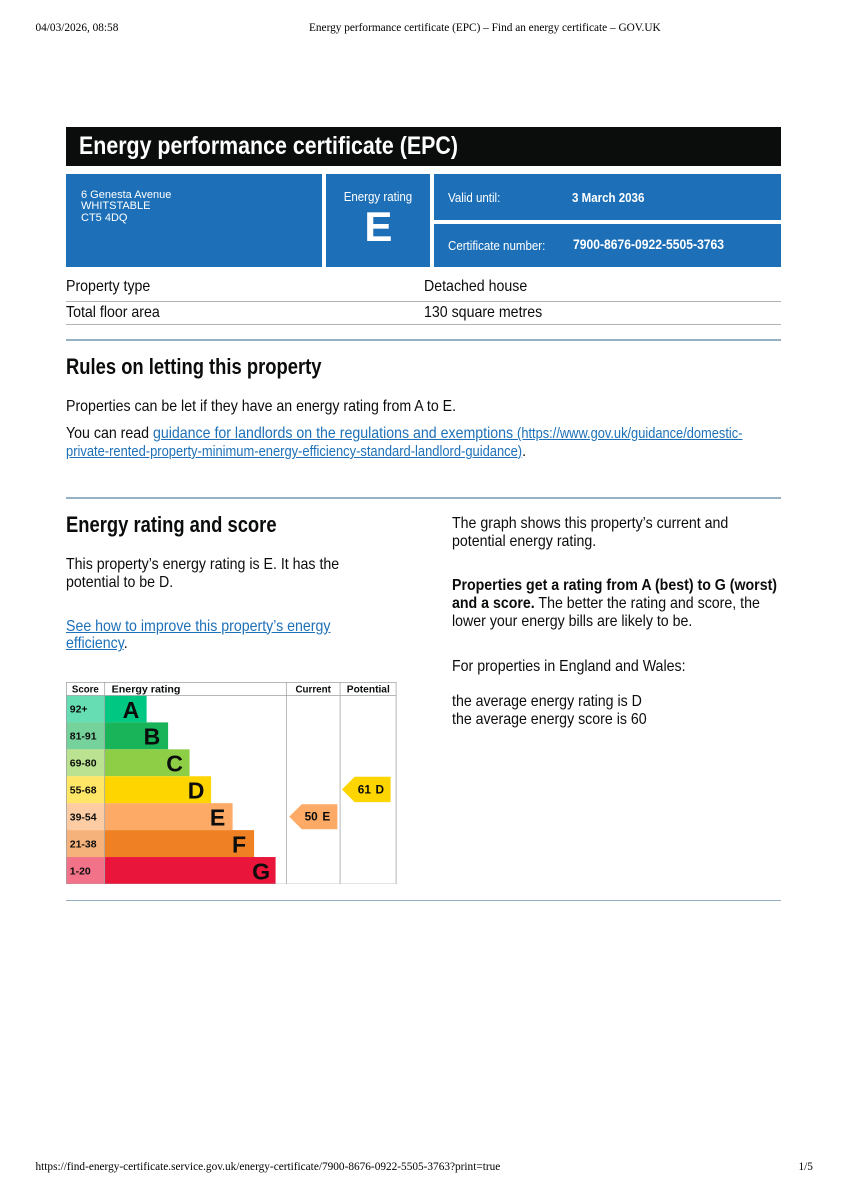 This screenshot has width=847, height=1200. What do you see at coordinates (79, 709) in the screenshot?
I see `svg-text: 92+` at bounding box center [79, 709].